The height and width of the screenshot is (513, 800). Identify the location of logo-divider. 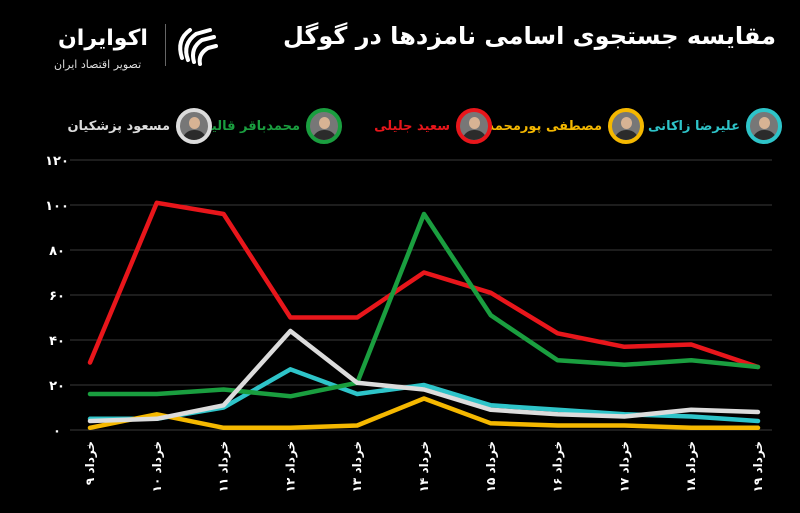
(165, 45).